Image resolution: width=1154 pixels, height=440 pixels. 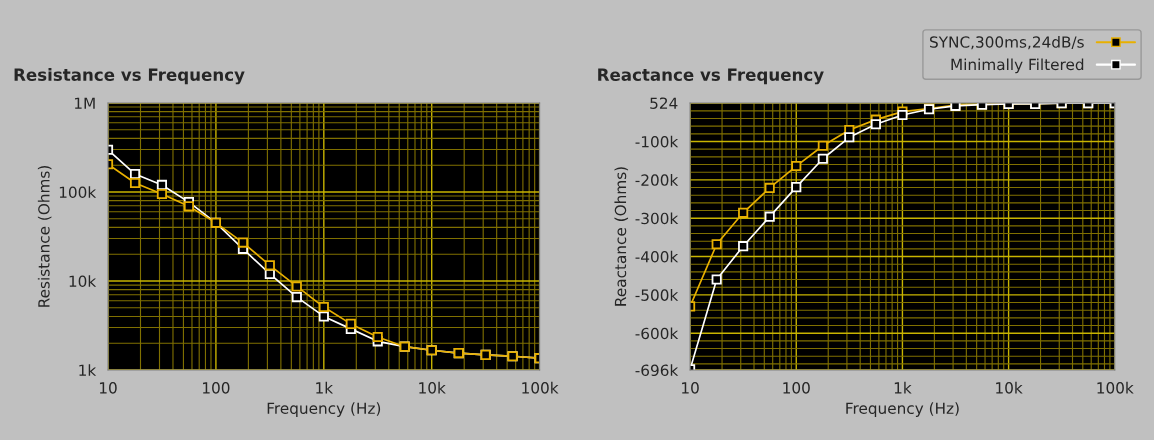 What do you see at coordinates (657, 333) in the screenshot?
I see `y-tick-label: -600k` at bounding box center [657, 333].